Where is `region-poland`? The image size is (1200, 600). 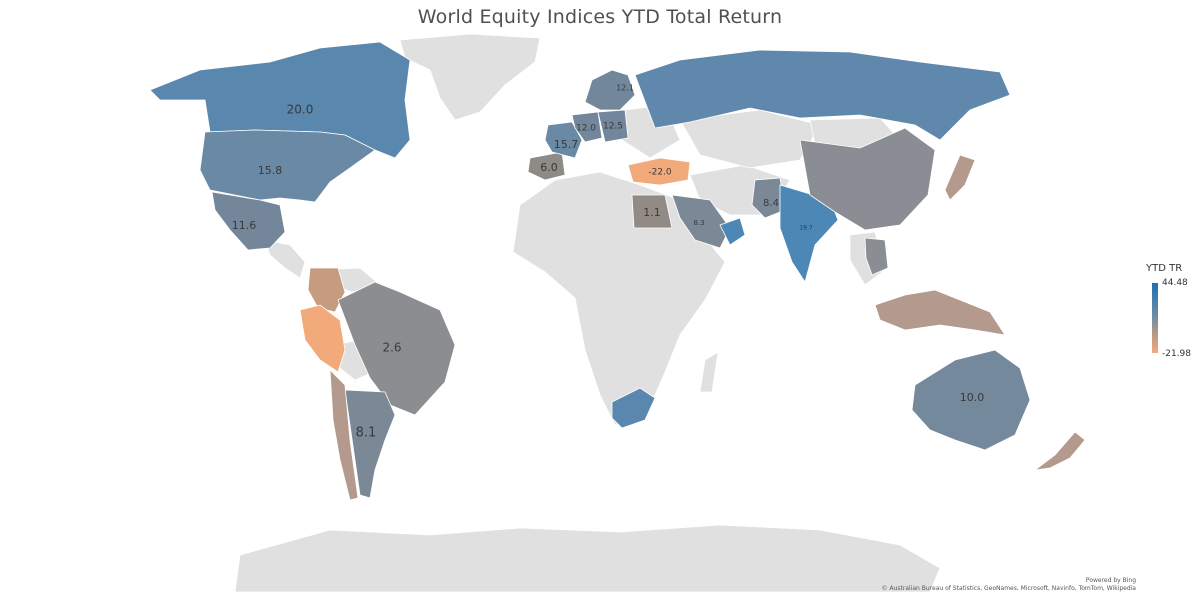 region-poland is located at coordinates (613, 126).